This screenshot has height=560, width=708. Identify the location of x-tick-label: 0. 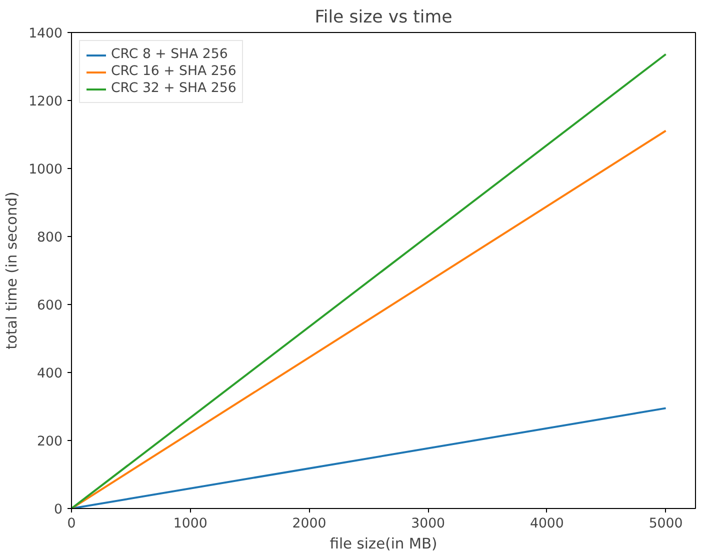
(71, 524).